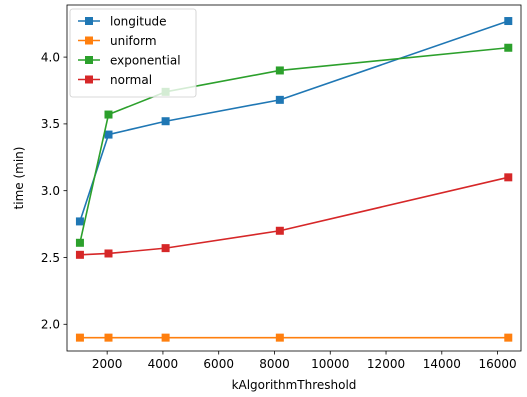  I want to click on x-tick-label: 4000, so click(163, 364).